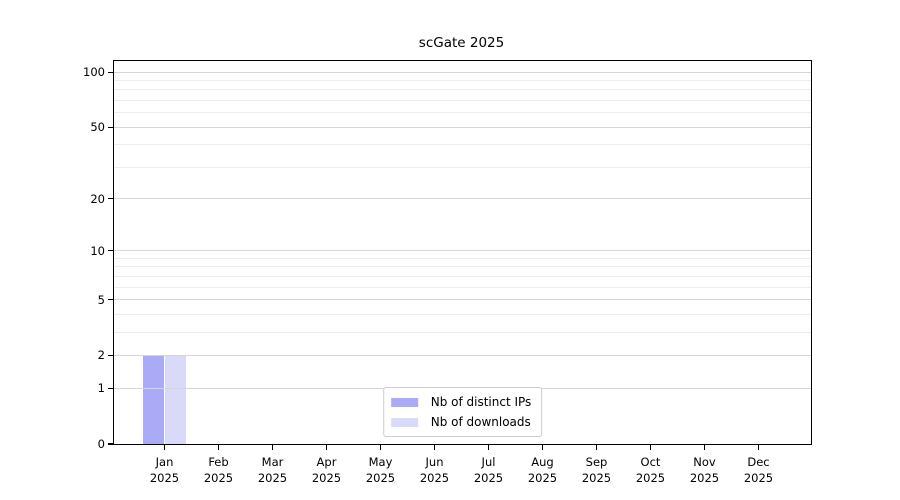  Describe the element at coordinates (434, 462) in the screenshot. I see `x-tick-month: Jun` at that location.